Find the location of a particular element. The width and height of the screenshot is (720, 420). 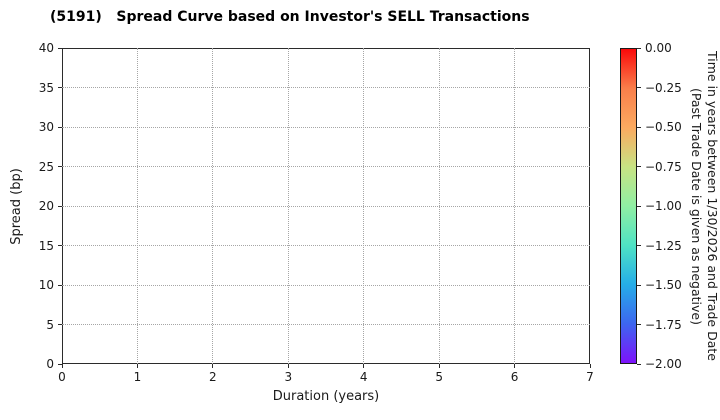

x-tick-label: 5 is located at coordinates (439, 377).